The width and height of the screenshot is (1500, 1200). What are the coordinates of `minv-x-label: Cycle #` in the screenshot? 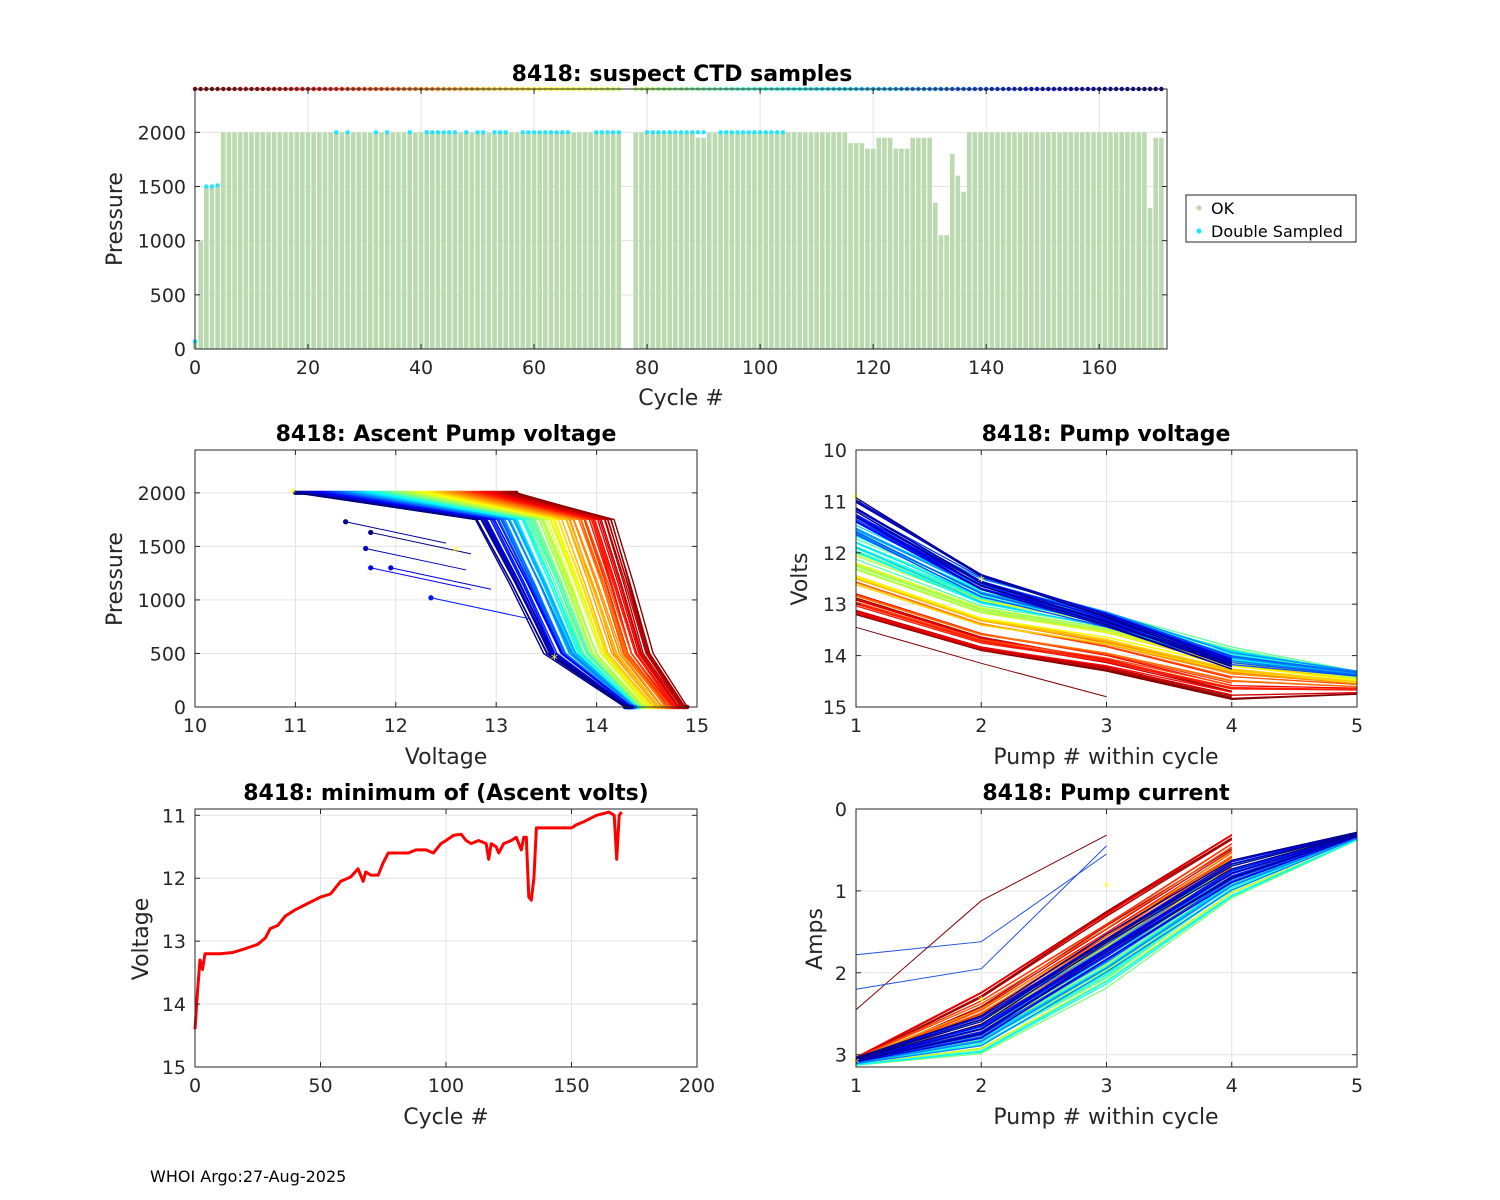 It's located at (446, 1117).